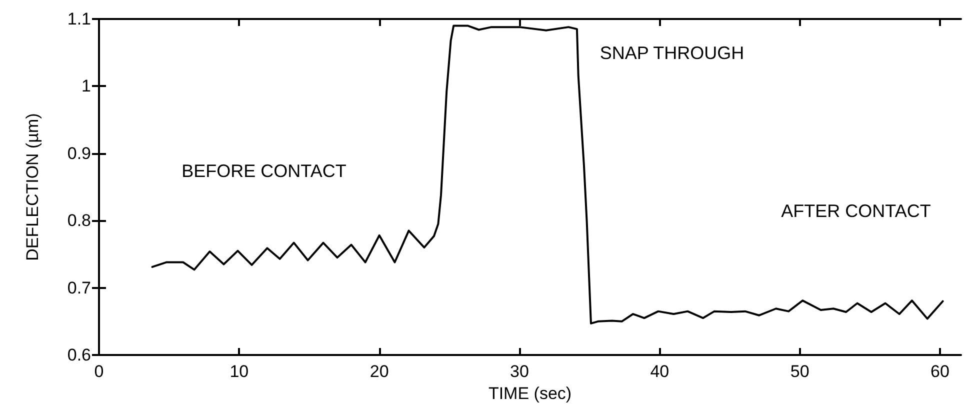  I want to click on y-tick-label: 0.8, so click(79, 220).